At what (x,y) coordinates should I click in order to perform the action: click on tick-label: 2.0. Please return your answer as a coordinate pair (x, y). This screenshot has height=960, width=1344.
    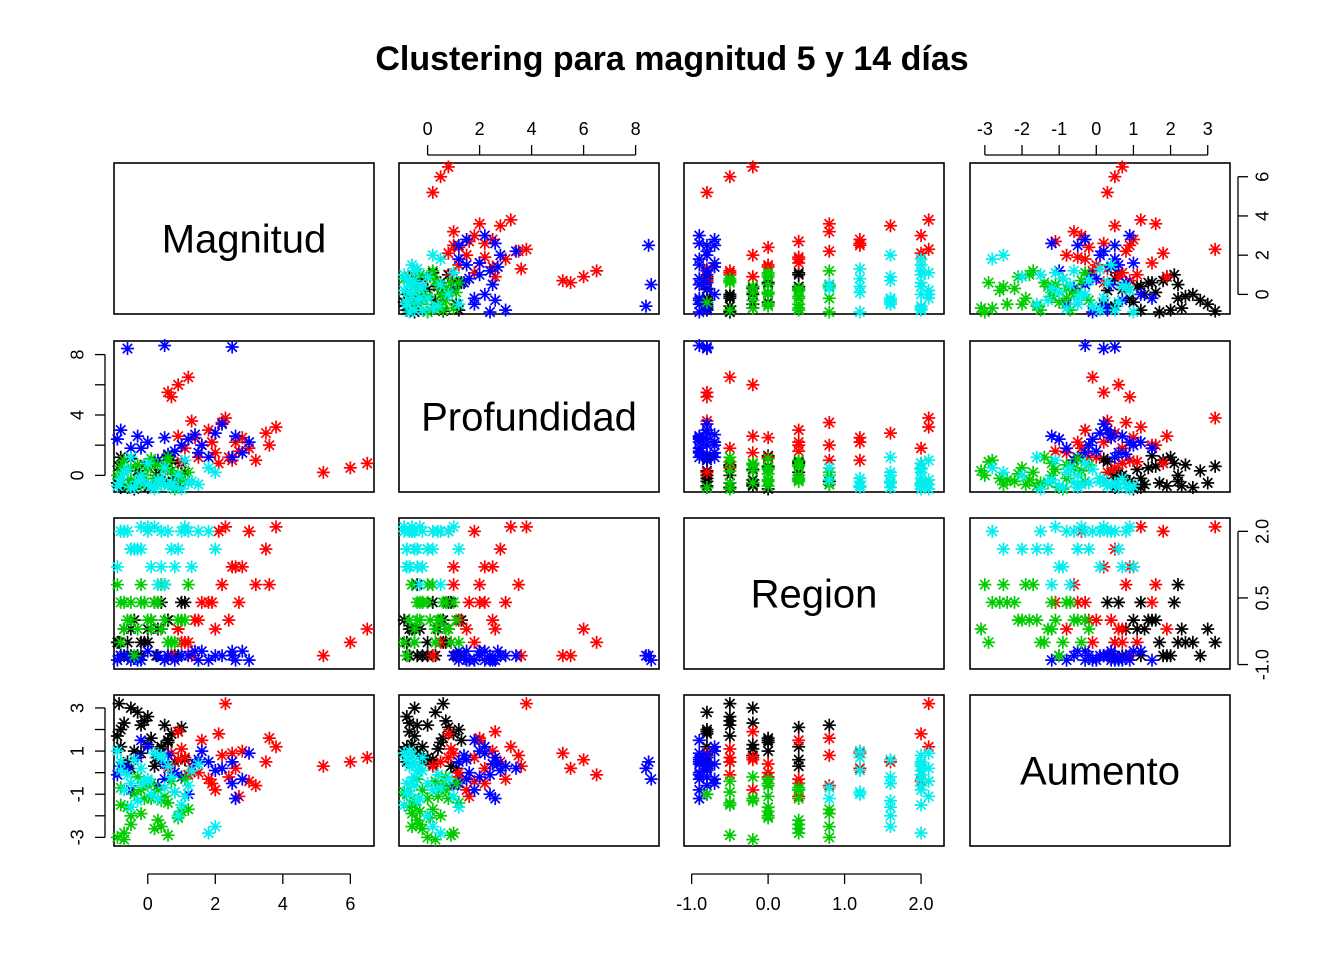
    Looking at the image, I should click on (921, 904).